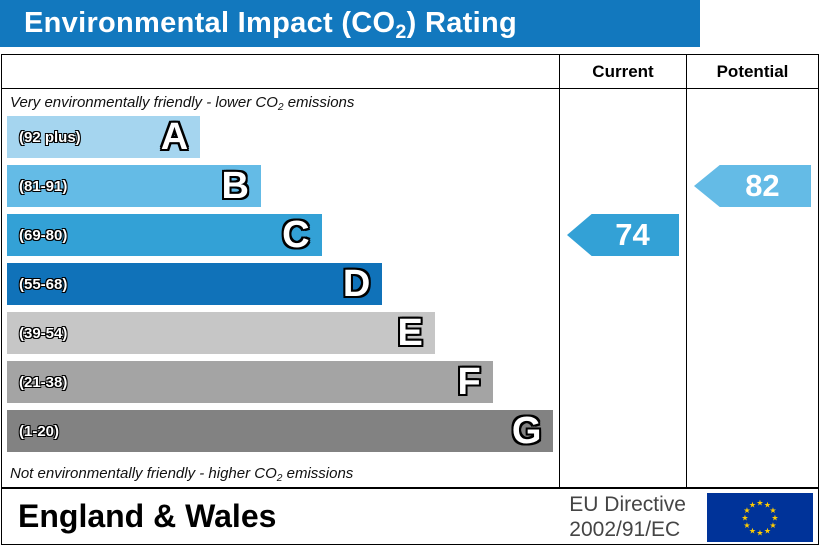 This screenshot has width=820, height=547. I want to click on band-range-label: (81-91), so click(43, 186).